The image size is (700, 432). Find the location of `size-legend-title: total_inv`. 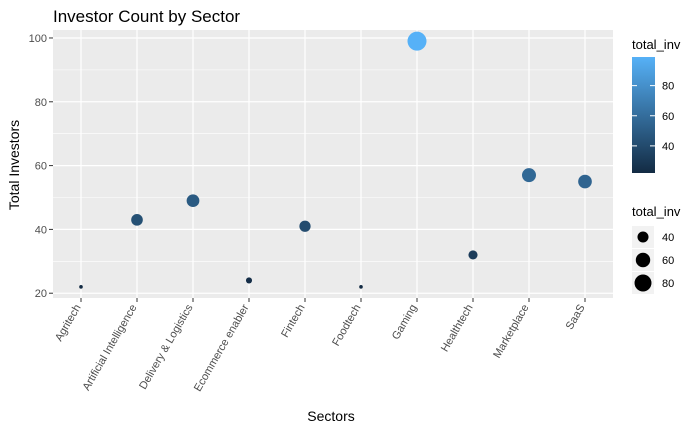

size-legend-title: total_inv is located at coordinates (656, 211).